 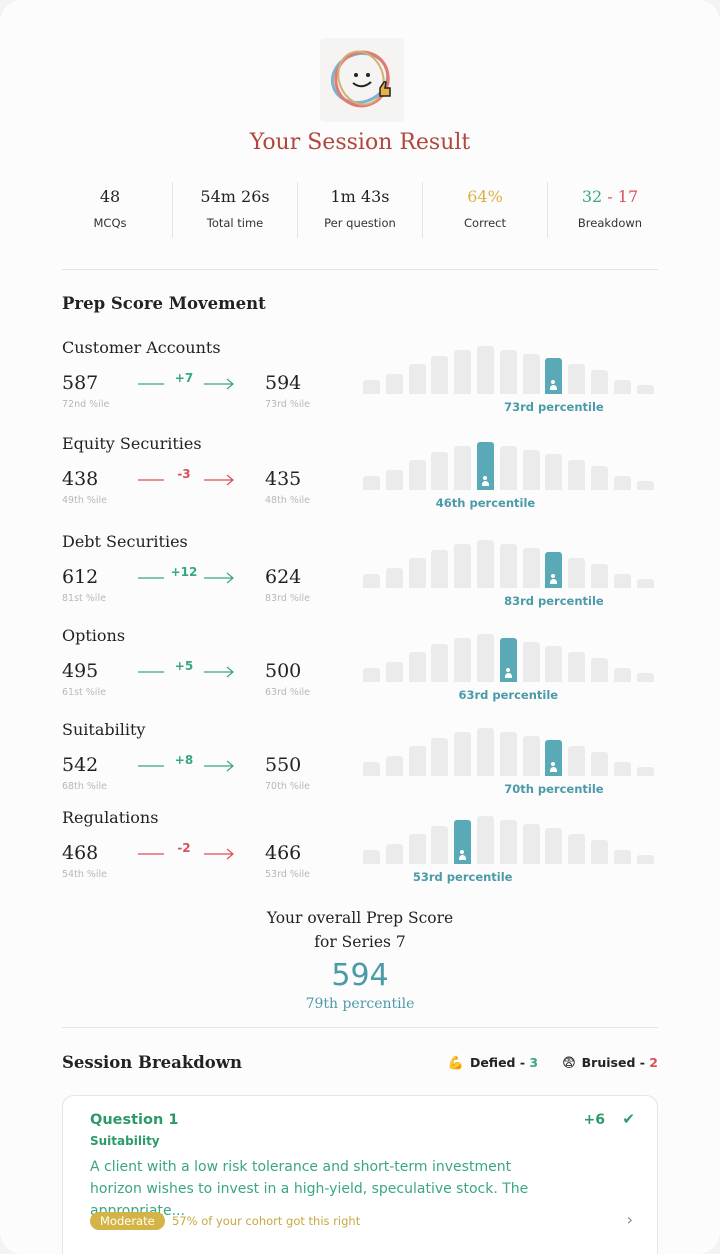 What do you see at coordinates (80, 853) in the screenshot?
I see `score-before: 468` at bounding box center [80, 853].